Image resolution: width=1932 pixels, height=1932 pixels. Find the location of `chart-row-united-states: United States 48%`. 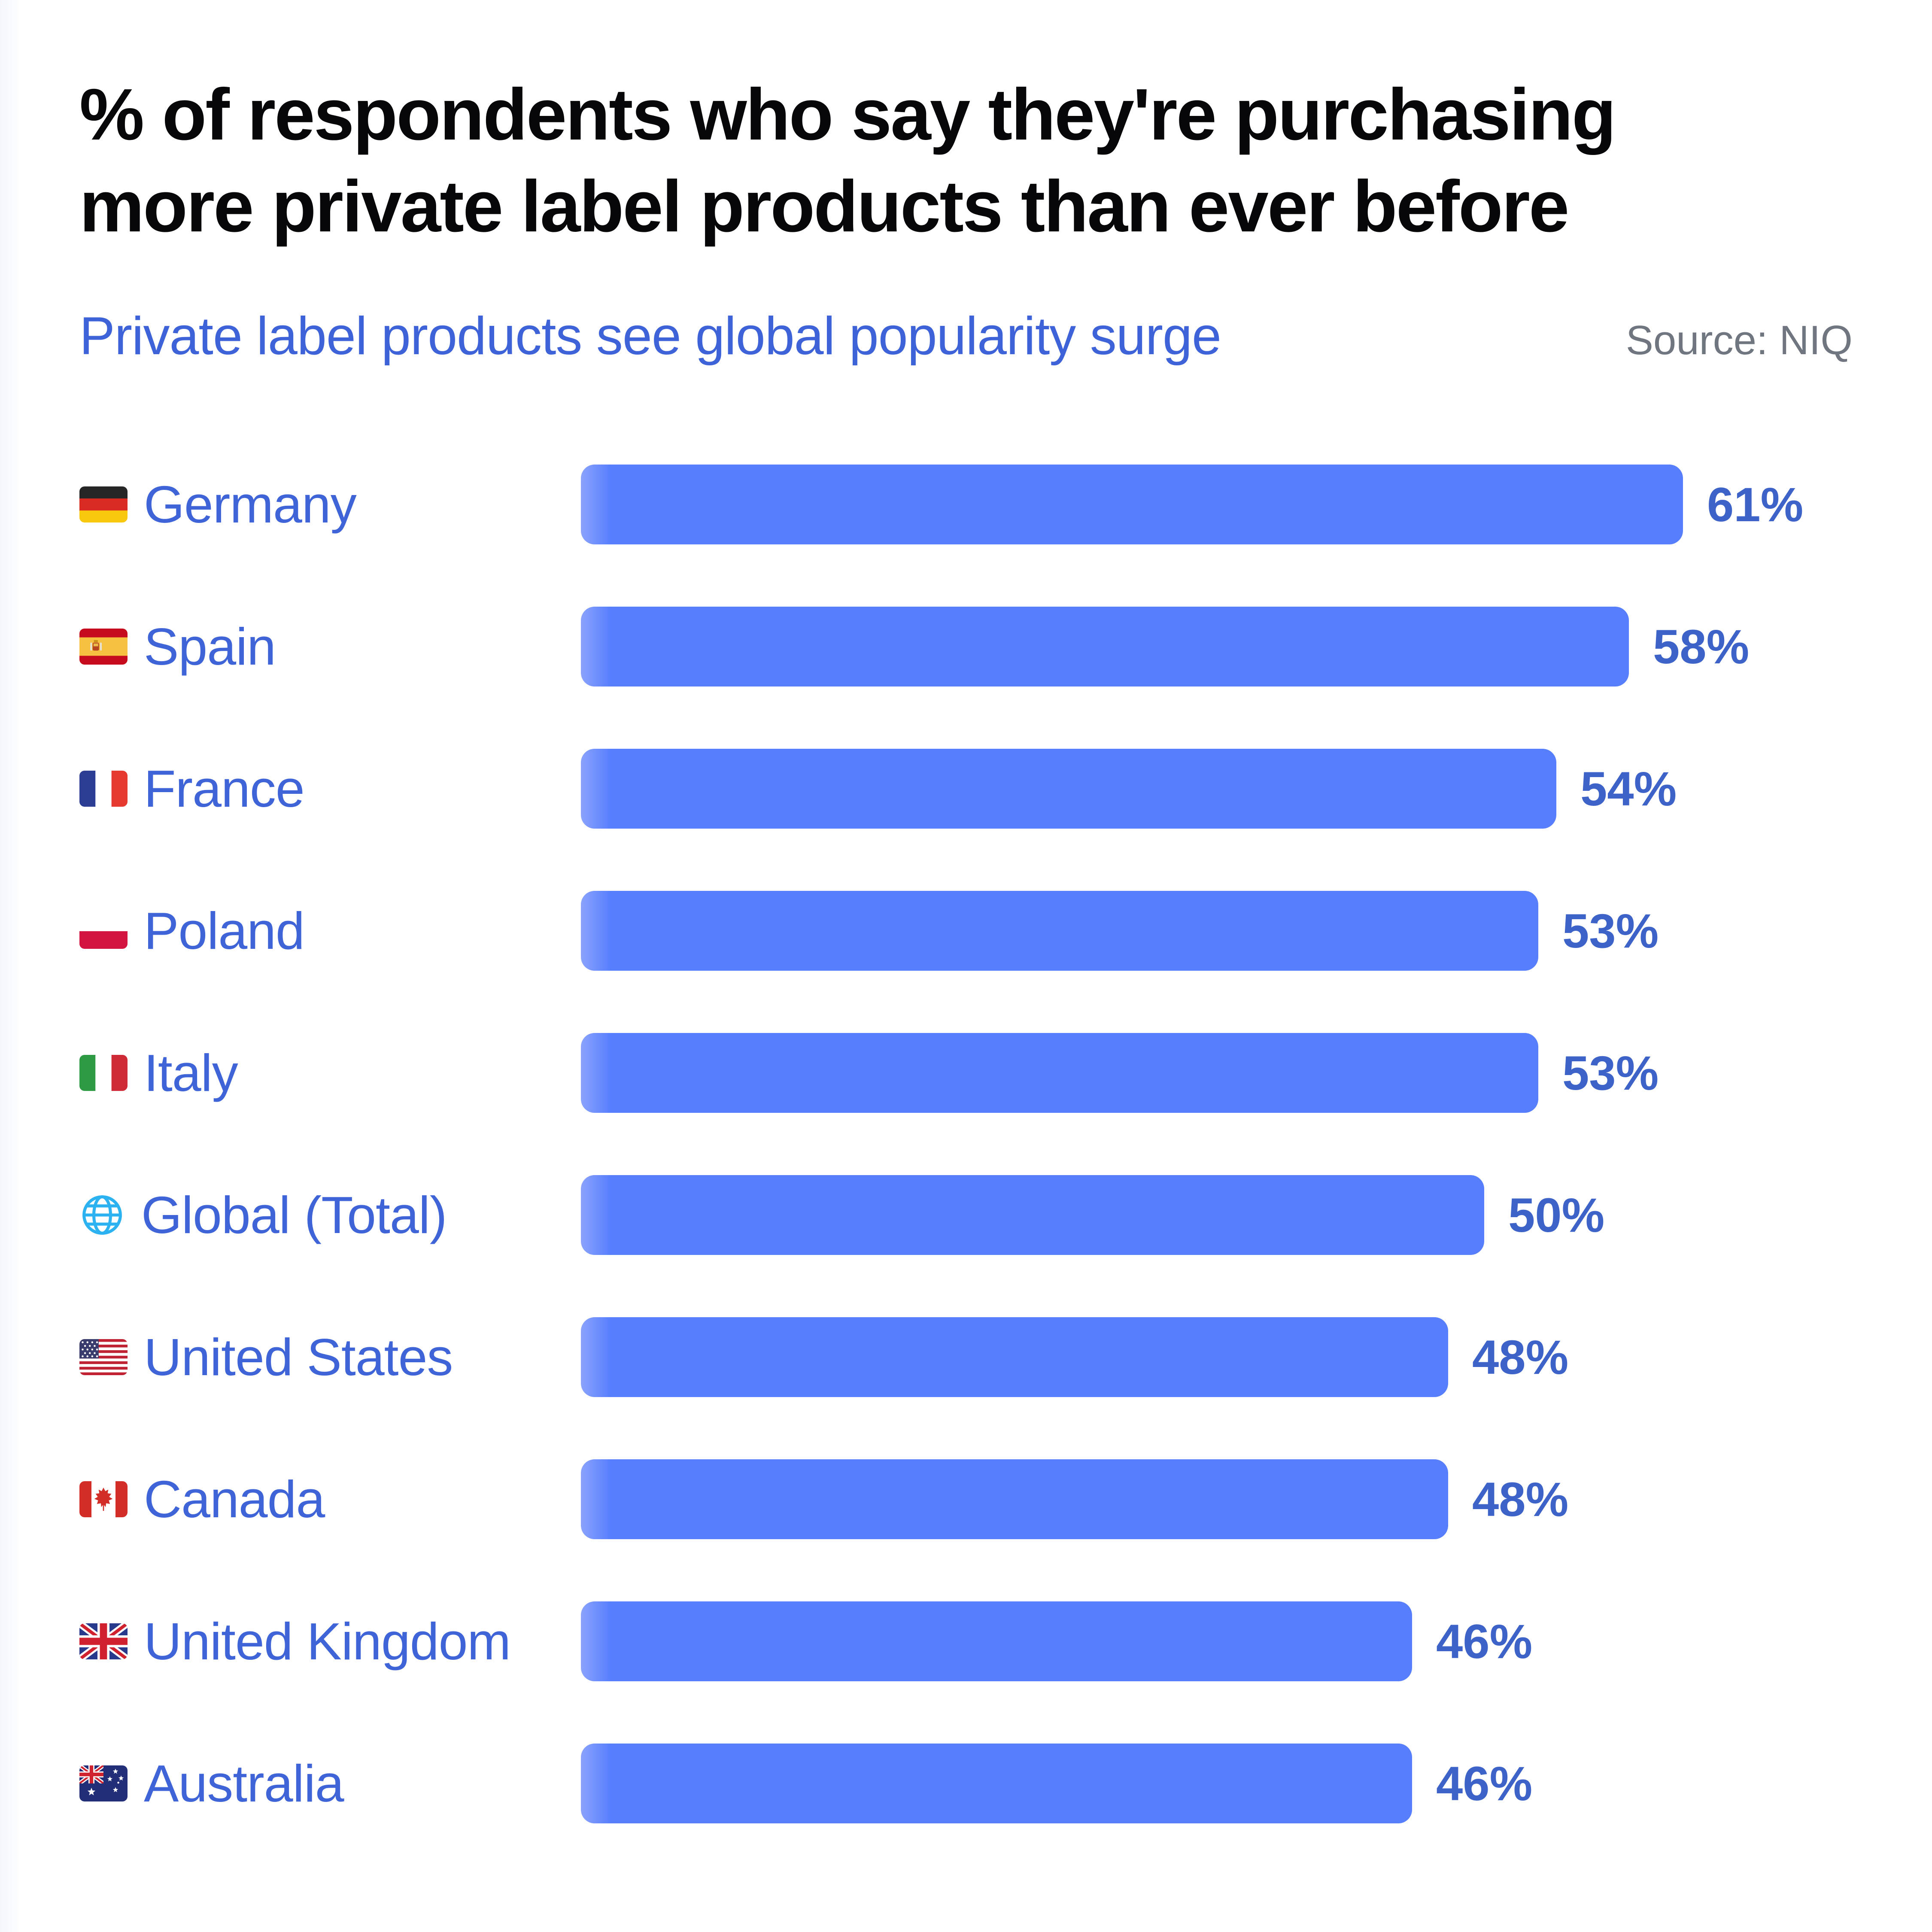

chart-row-united-states: United States 48% is located at coordinates (966, 1357).